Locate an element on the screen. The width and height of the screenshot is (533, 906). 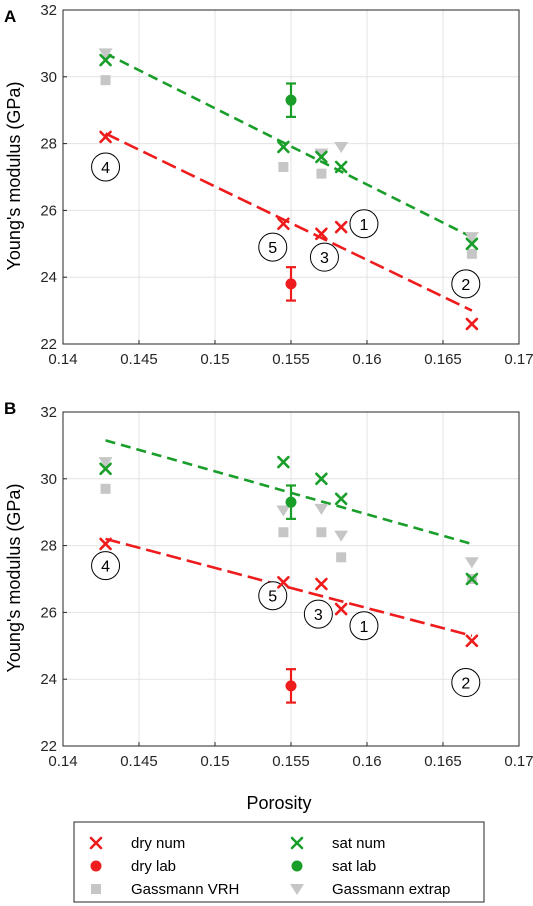
y-tick-label: 22 is located at coordinates (48, 344).